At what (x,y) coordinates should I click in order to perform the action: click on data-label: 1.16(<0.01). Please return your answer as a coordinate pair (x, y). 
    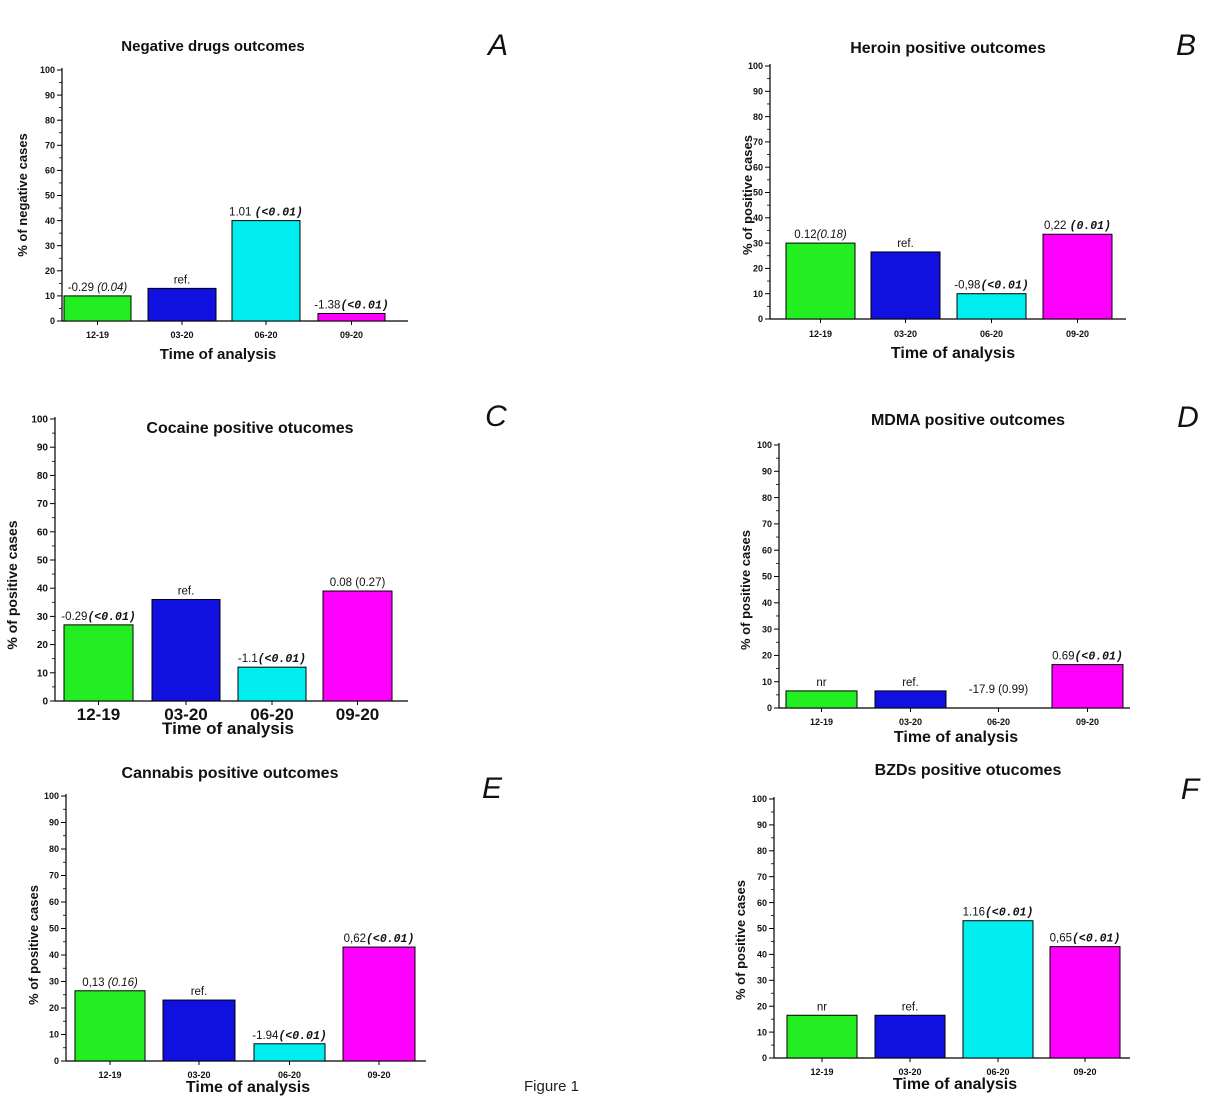
    Looking at the image, I should click on (998, 913).